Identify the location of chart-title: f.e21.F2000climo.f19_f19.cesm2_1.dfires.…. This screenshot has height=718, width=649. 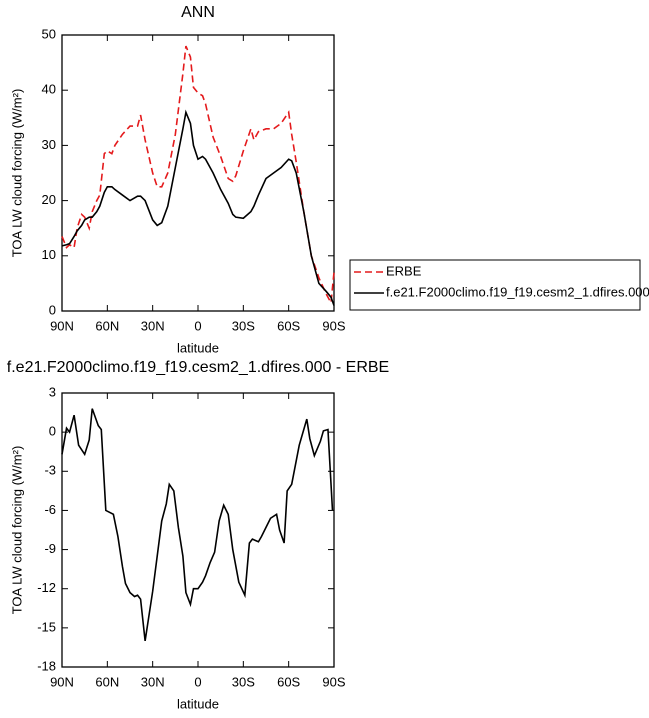
(198, 367).